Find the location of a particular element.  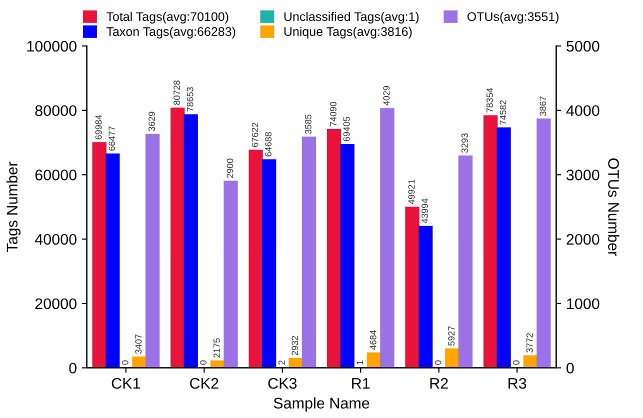

data-label: 3407 is located at coordinates (138, 344).